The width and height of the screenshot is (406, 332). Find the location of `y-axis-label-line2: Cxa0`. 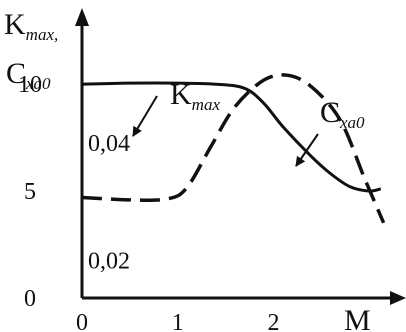

y-axis-label-line2: Cxa0 is located at coordinates (28, 75).